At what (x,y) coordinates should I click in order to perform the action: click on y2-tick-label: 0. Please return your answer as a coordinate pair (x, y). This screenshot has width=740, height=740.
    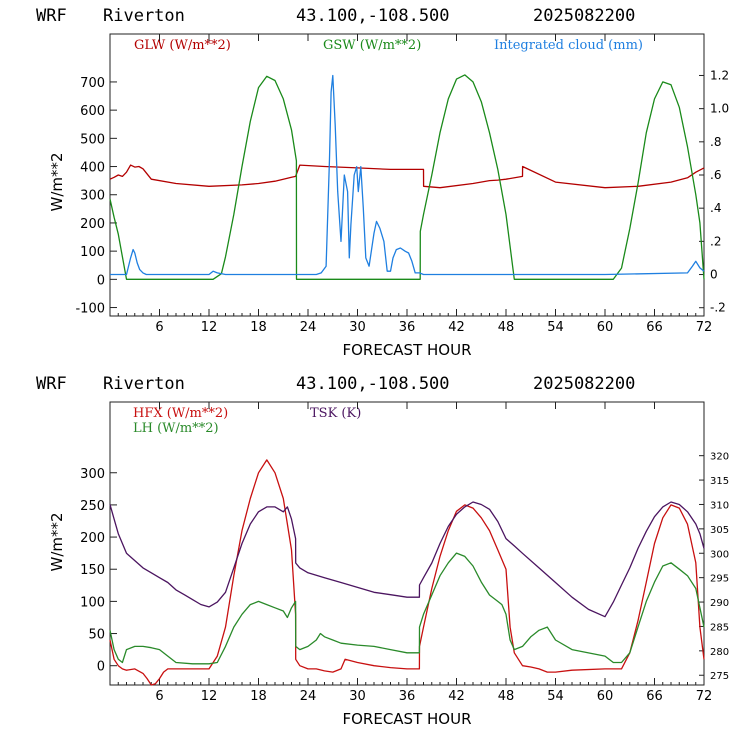
    Looking at the image, I should click on (714, 275).